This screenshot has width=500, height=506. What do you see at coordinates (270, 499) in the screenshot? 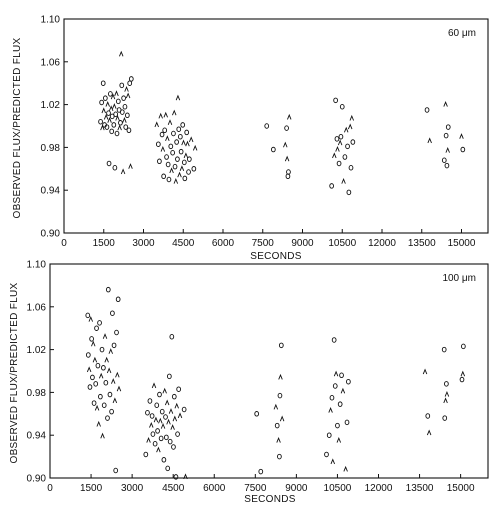
I see `x-axis-title: SECONDS` at bounding box center [270, 499].